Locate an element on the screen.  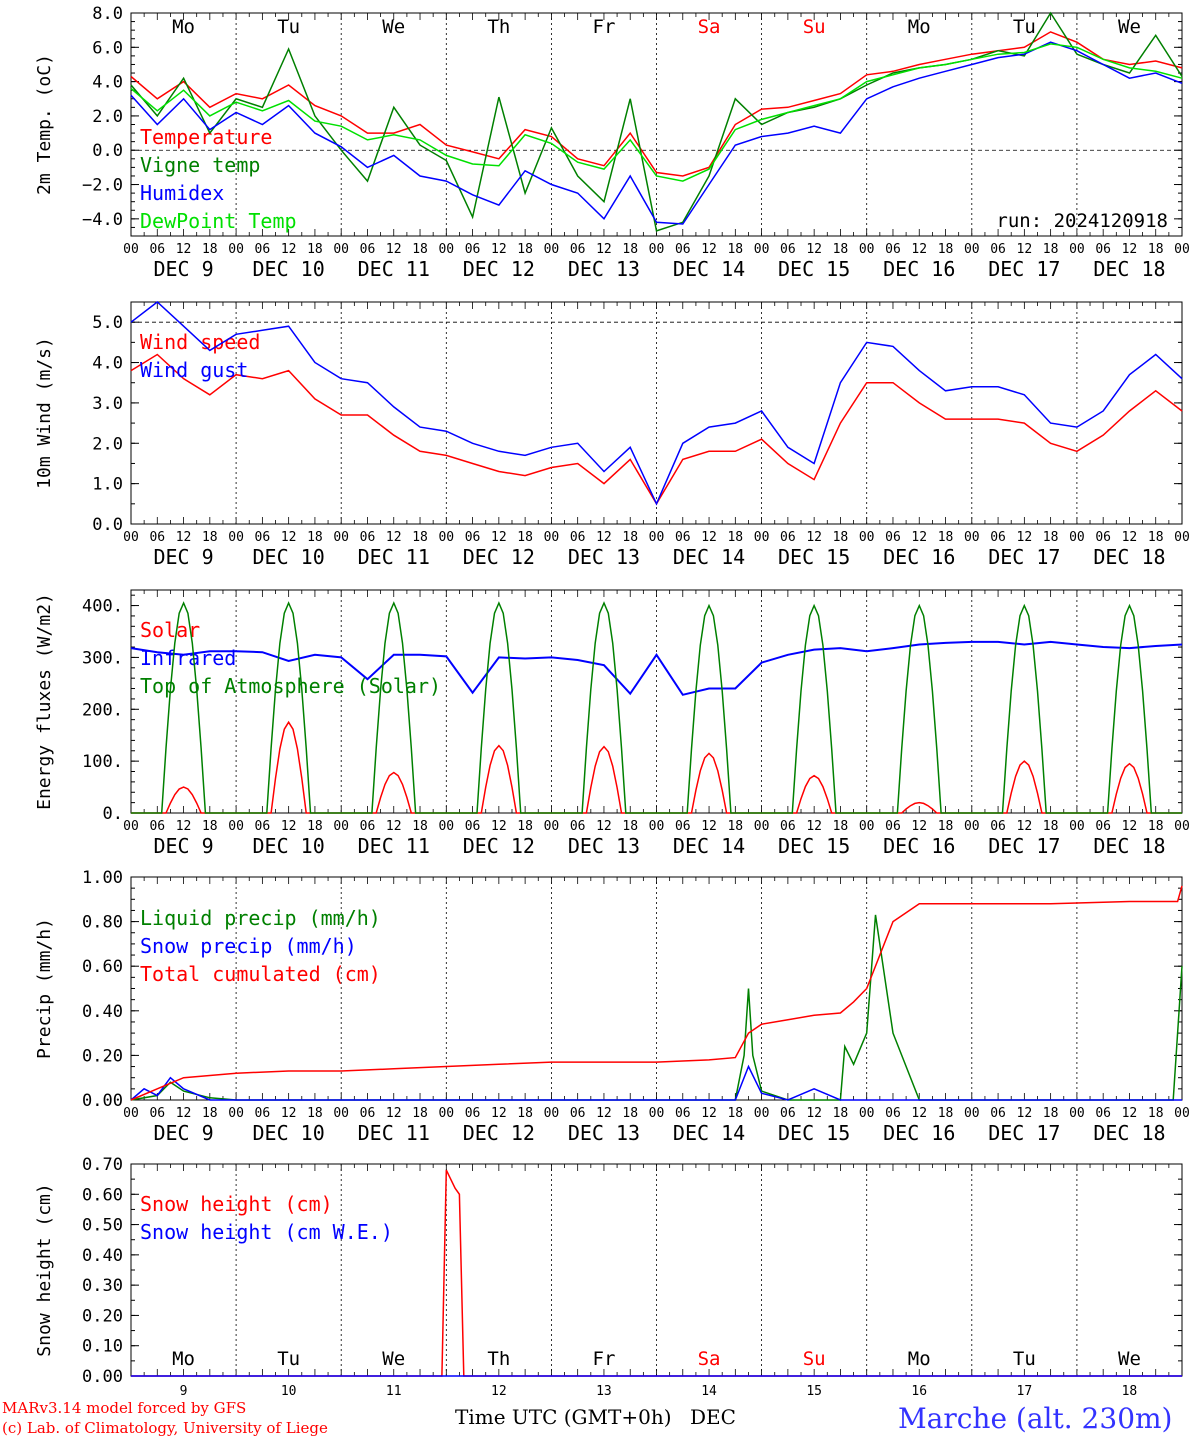
legend-liquid-precip-mm-h-: Liquid precip (mm/h) is located at coordinates (260, 918).